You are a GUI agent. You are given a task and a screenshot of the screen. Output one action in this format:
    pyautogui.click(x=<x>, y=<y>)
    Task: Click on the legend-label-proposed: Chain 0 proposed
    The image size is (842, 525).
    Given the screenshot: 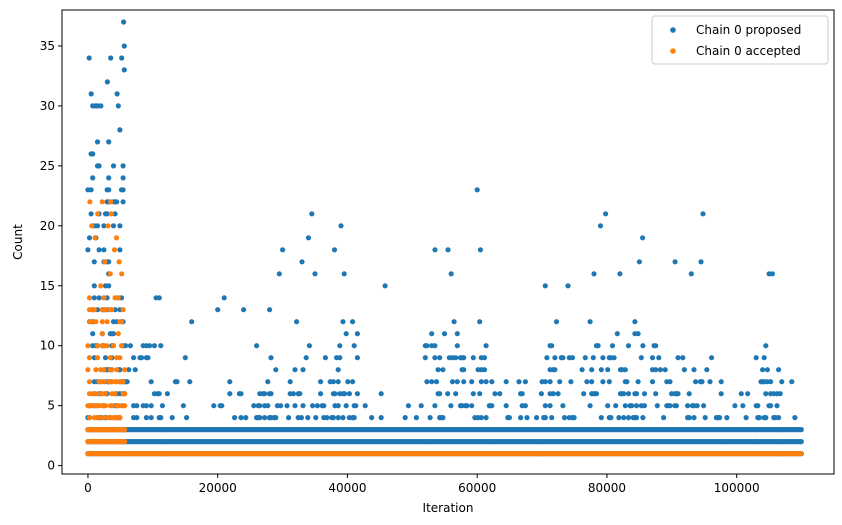 What is the action you would take?
    pyautogui.click(x=748, y=30)
    